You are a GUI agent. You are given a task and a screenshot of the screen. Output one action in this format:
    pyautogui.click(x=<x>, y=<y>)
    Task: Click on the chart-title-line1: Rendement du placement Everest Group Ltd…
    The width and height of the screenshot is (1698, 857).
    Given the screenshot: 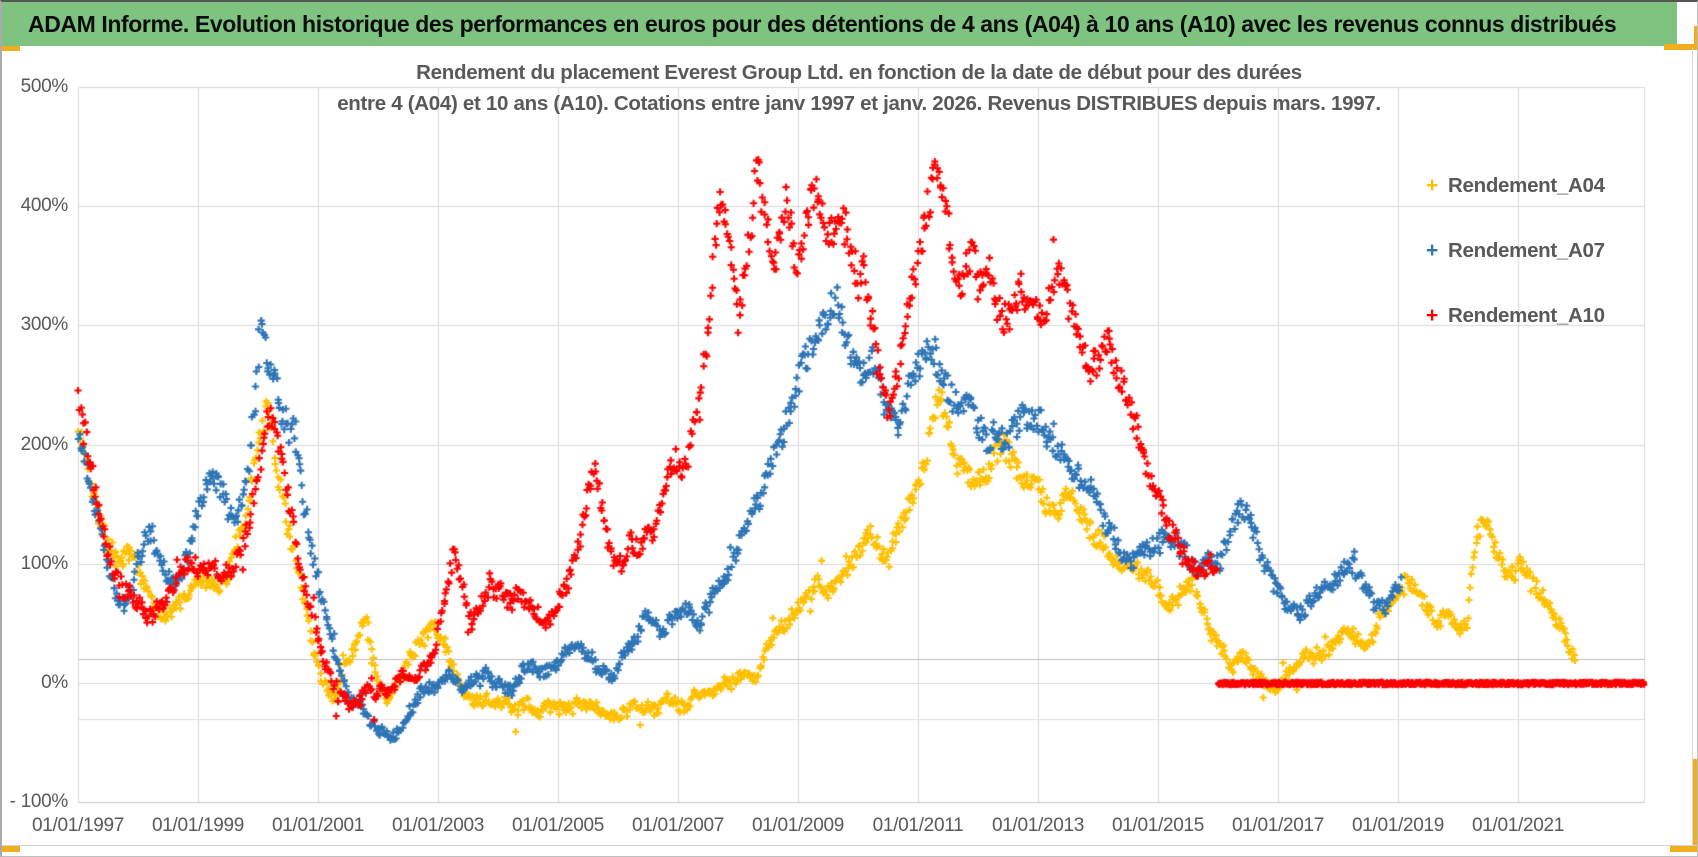 What is the action you would take?
    pyautogui.click(x=859, y=72)
    